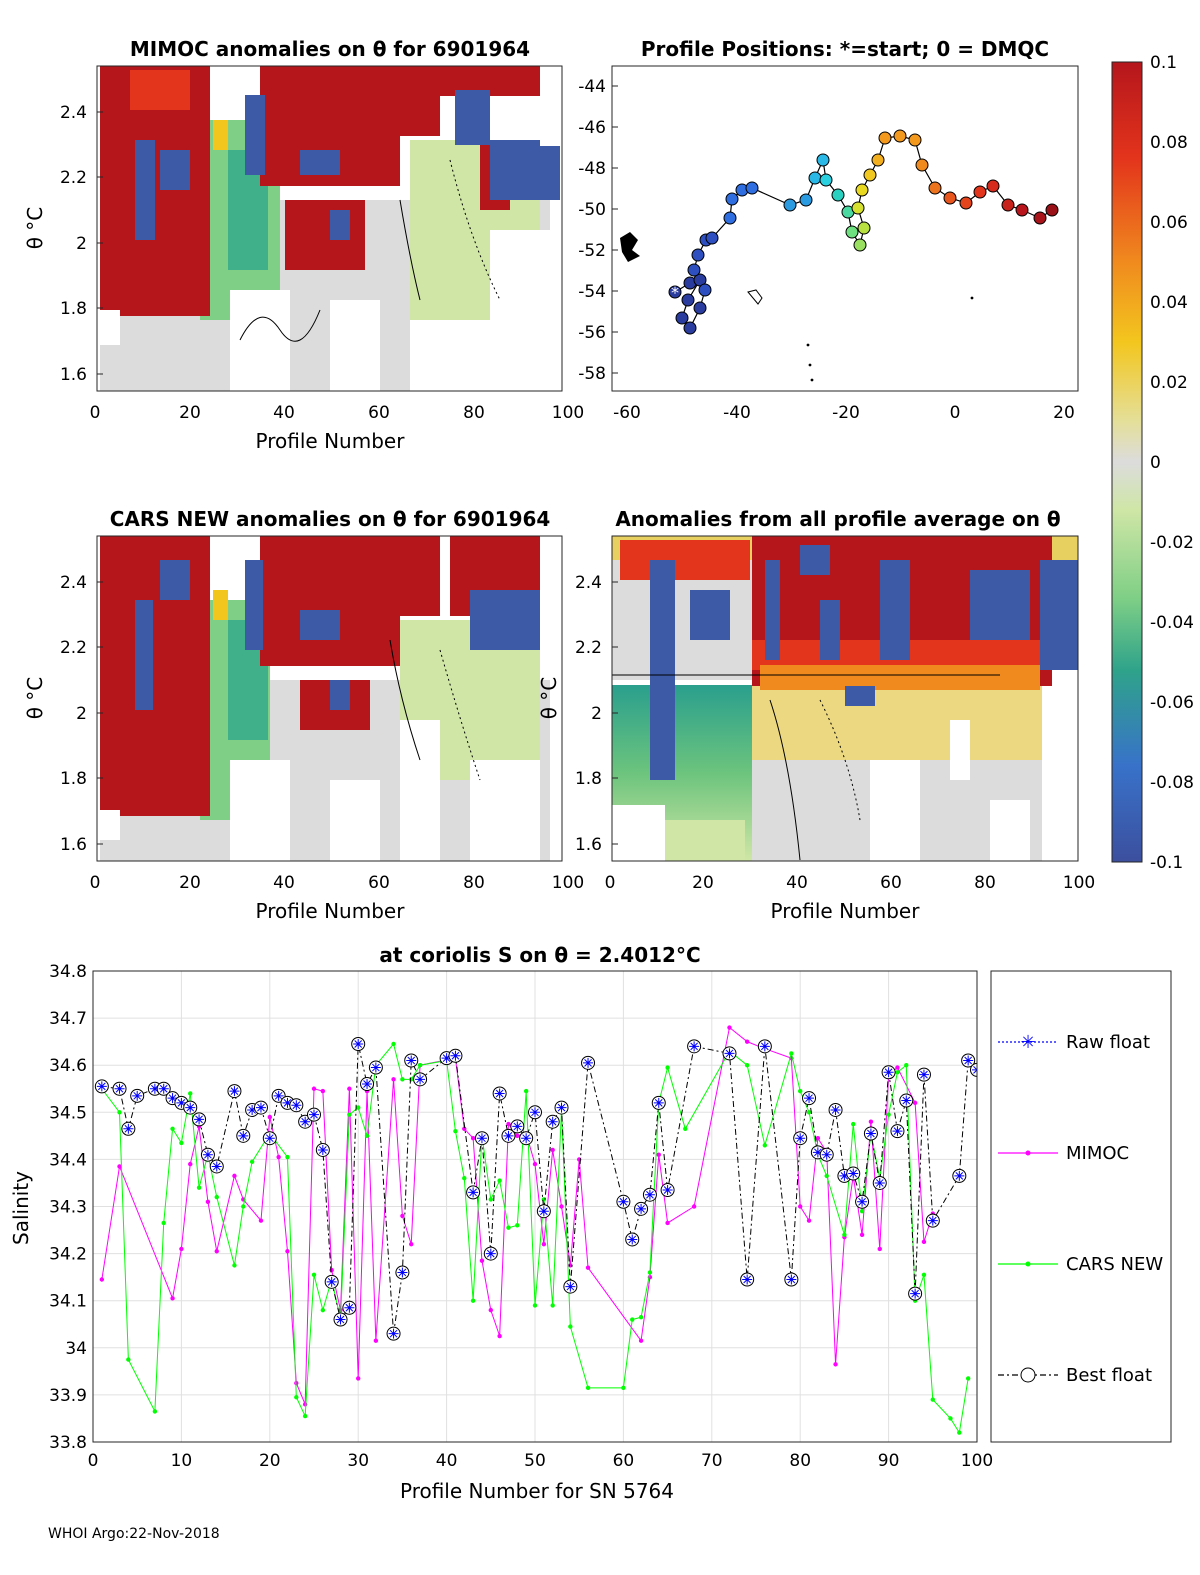  I want to click on cars-panel: CARS NEW anomalies on θ for 6901964, so click(303, 715).